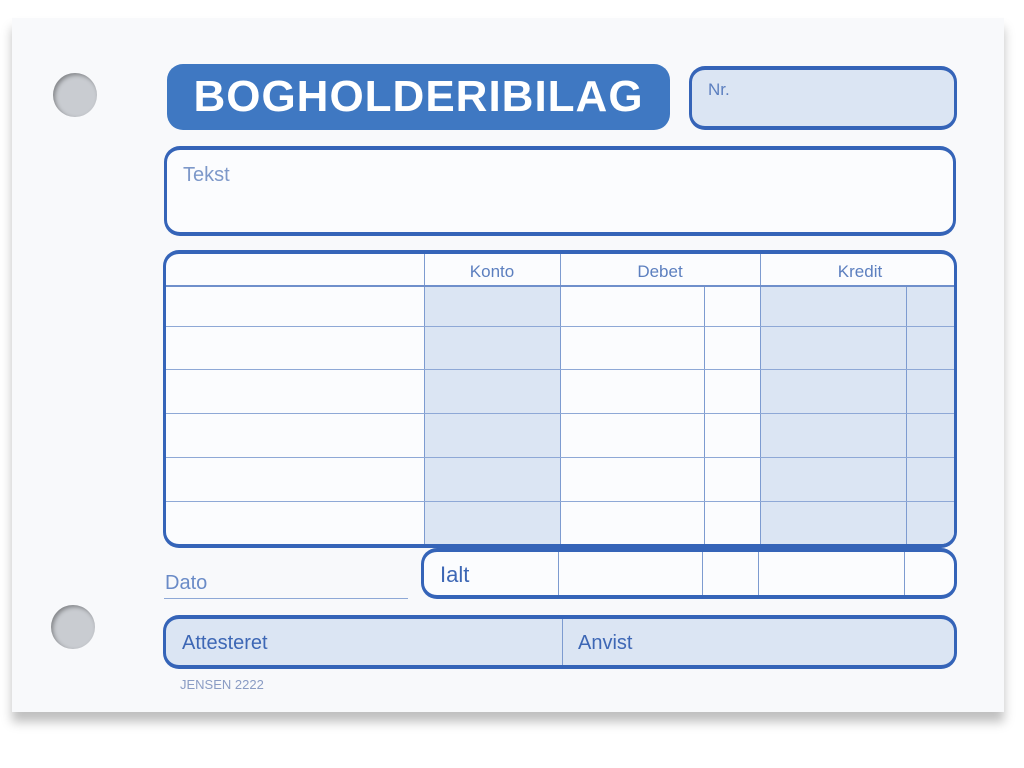  Describe the element at coordinates (225, 643) in the screenshot. I see `attesteret-label: Attesteret` at that location.